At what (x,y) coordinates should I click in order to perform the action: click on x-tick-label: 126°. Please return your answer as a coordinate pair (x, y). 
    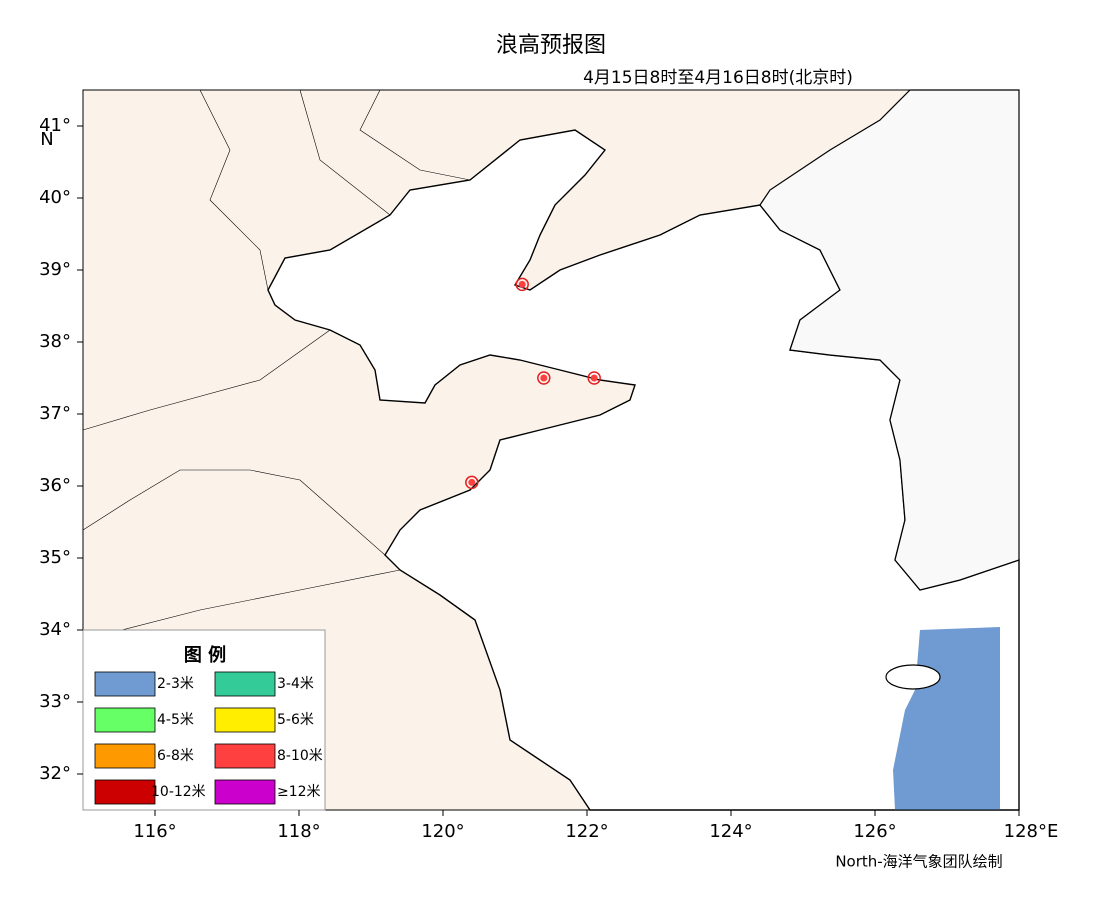
    Looking at the image, I should click on (874, 831).